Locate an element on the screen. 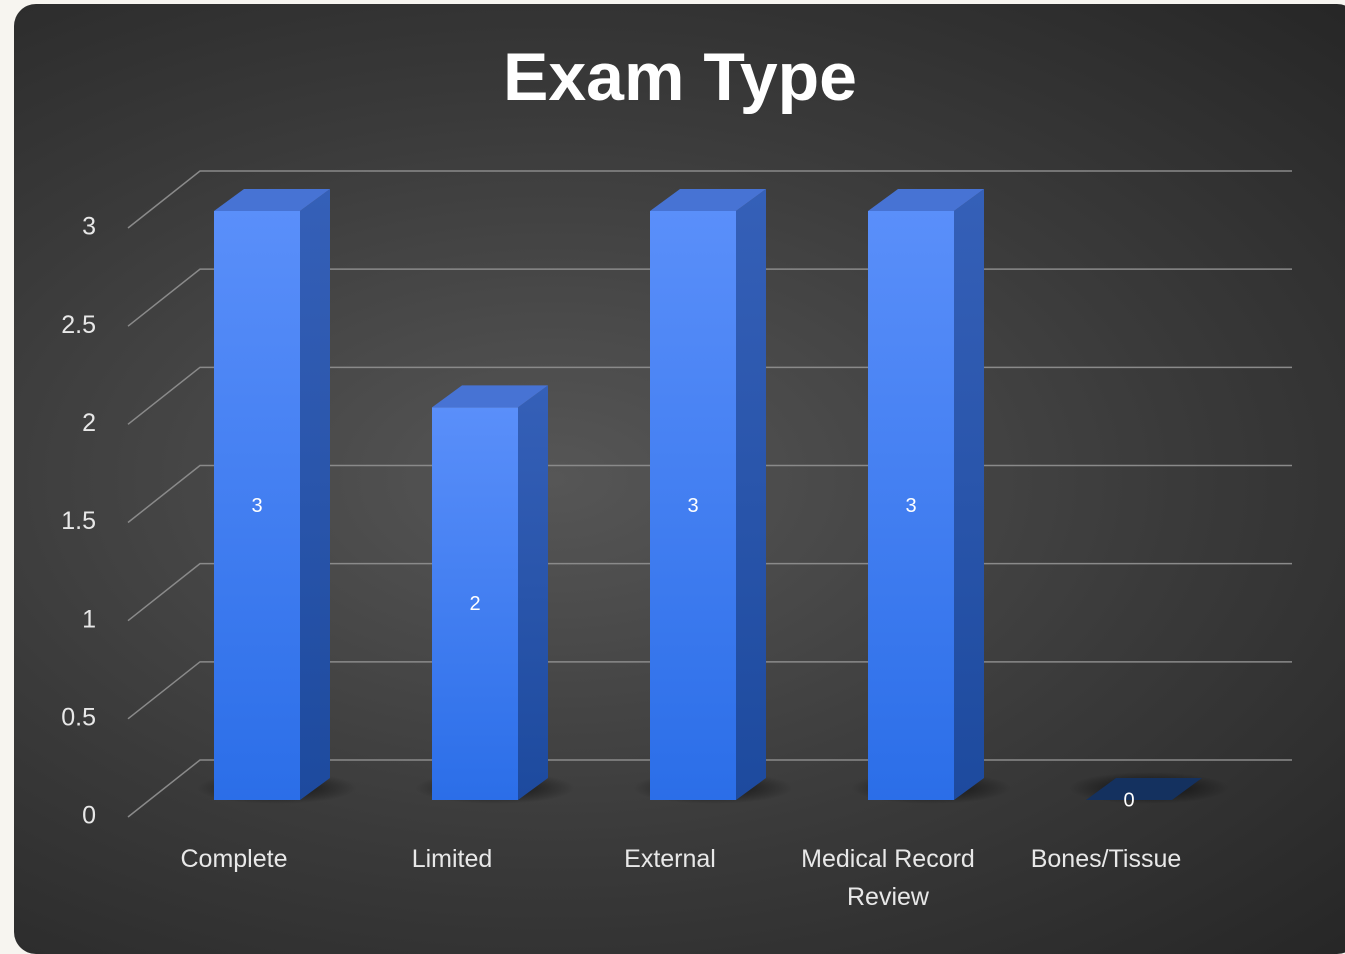 This screenshot has height=954, width=1345. y-tick-label: 3 is located at coordinates (89, 227).